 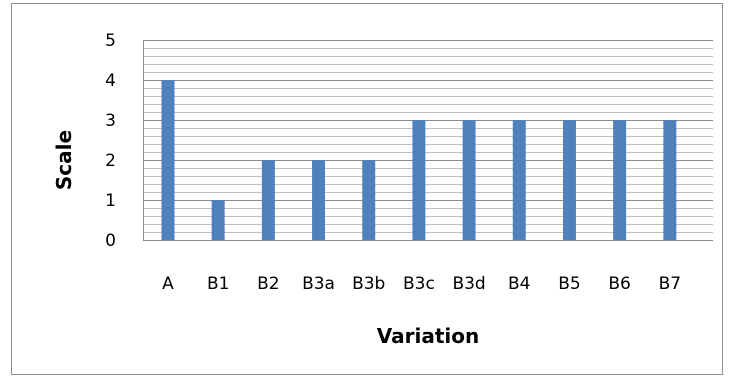 I want to click on x-tick-label: B6, so click(x=619, y=284).